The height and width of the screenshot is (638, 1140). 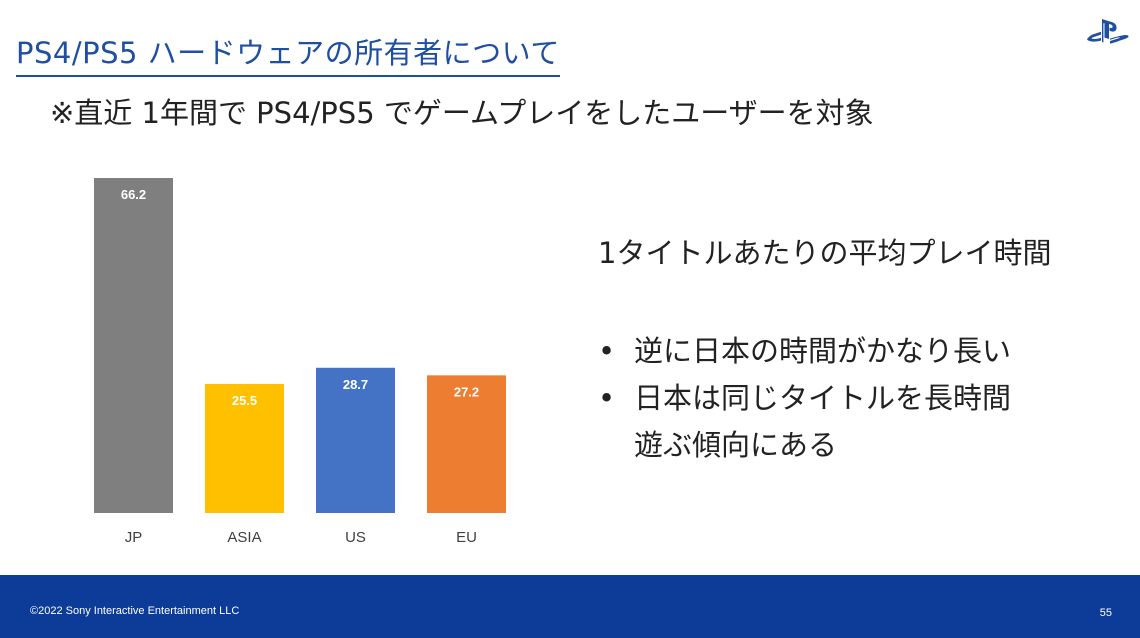 What do you see at coordinates (355, 537) in the screenshot?
I see `x-tick-label-us: US` at bounding box center [355, 537].